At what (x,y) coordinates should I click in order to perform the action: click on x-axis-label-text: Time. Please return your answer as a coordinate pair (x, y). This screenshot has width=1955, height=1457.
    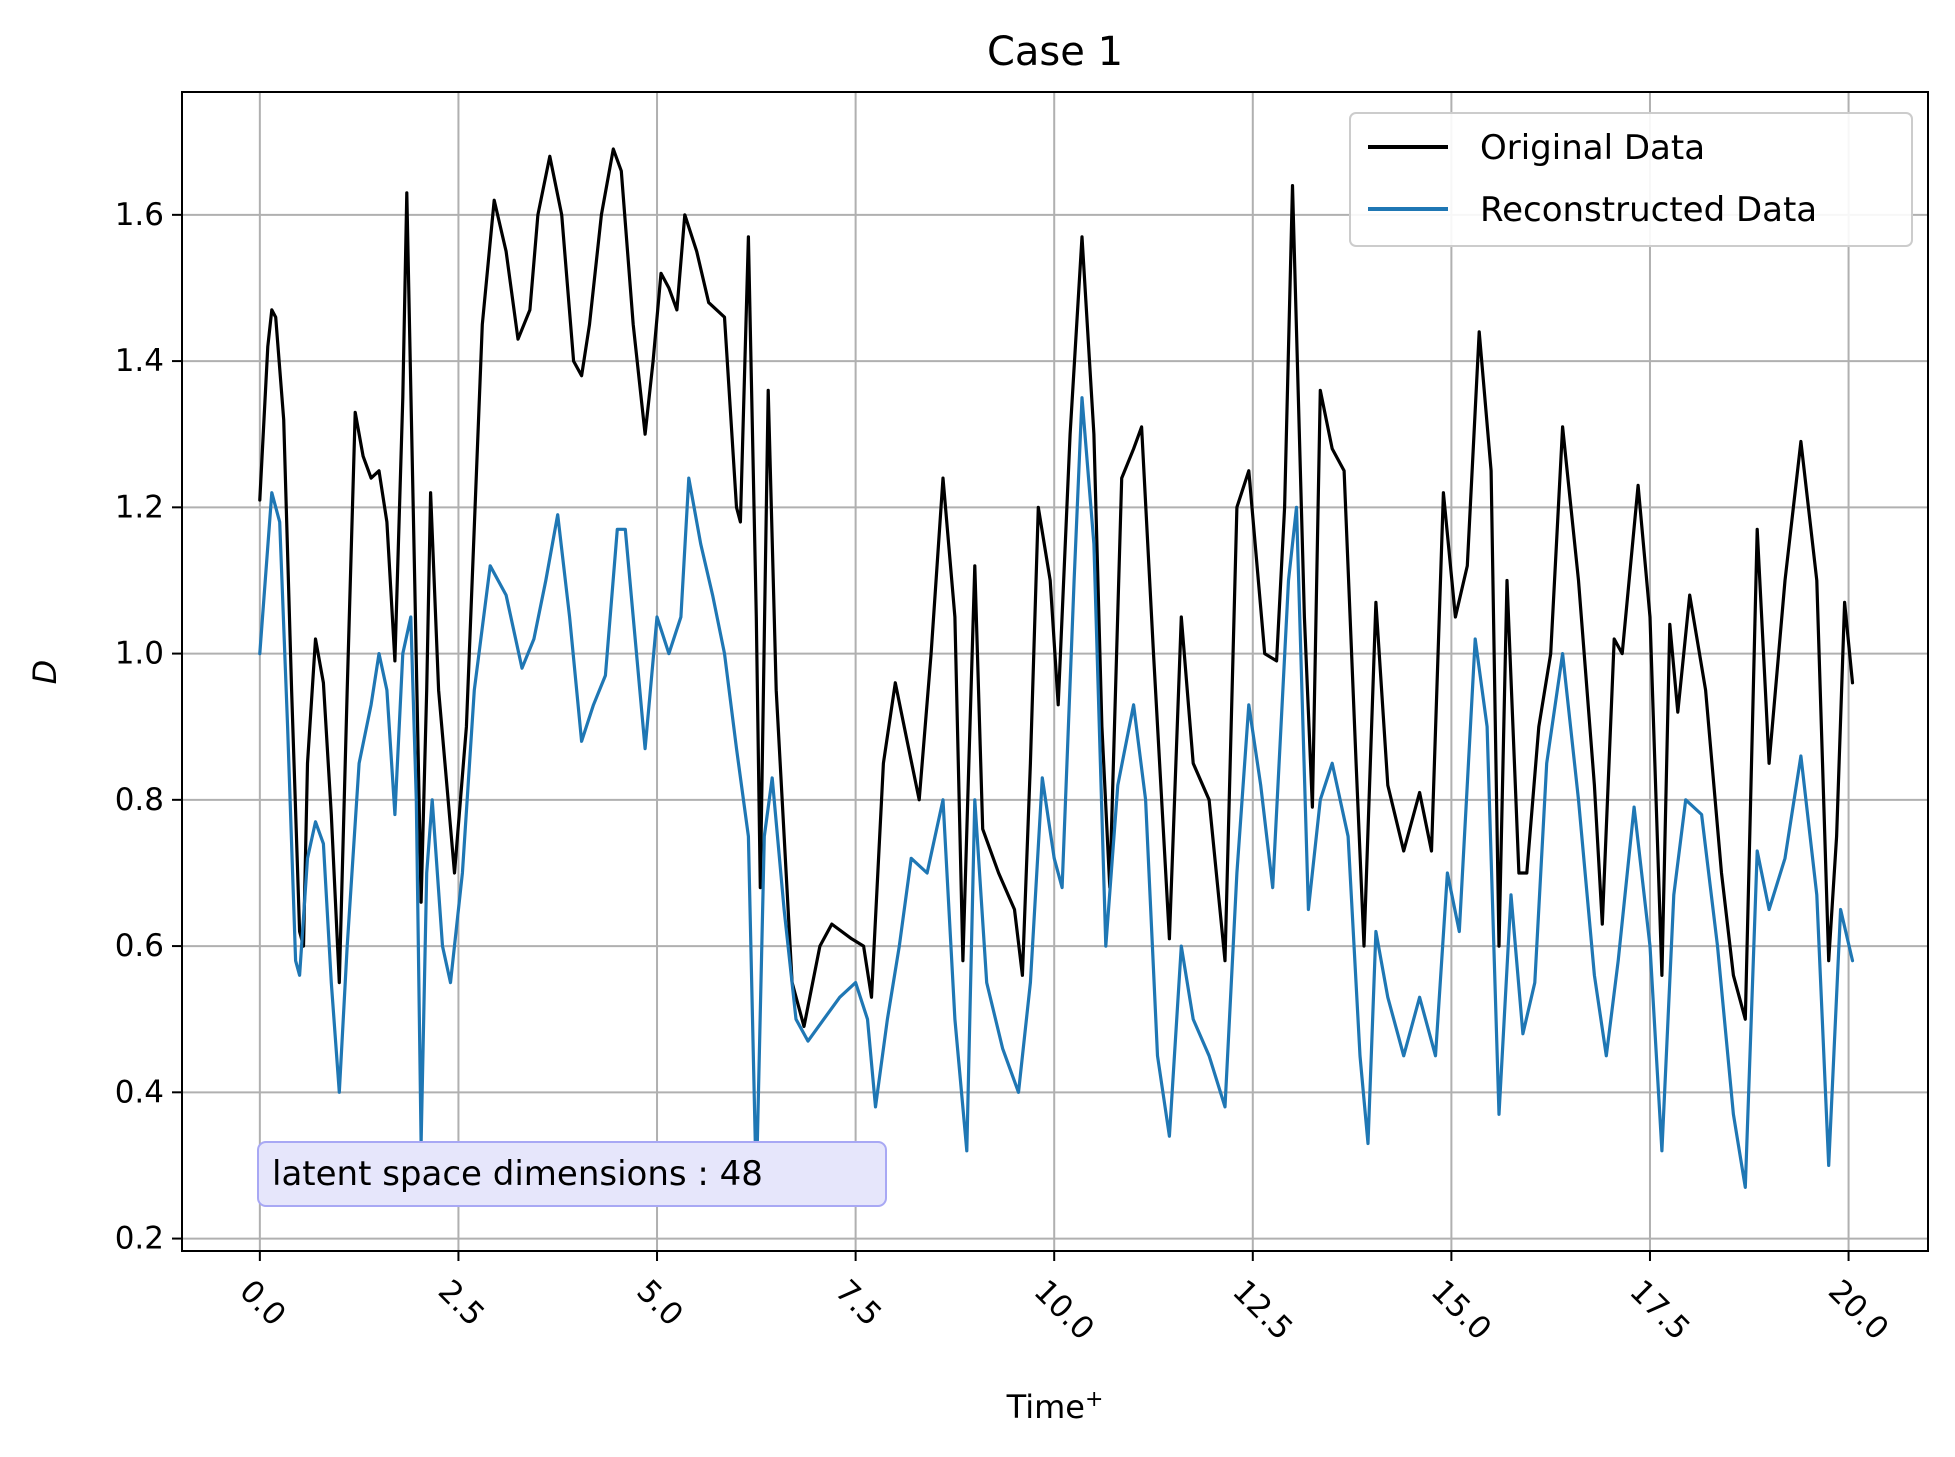
    Looking at the image, I should click on (1045, 1407).